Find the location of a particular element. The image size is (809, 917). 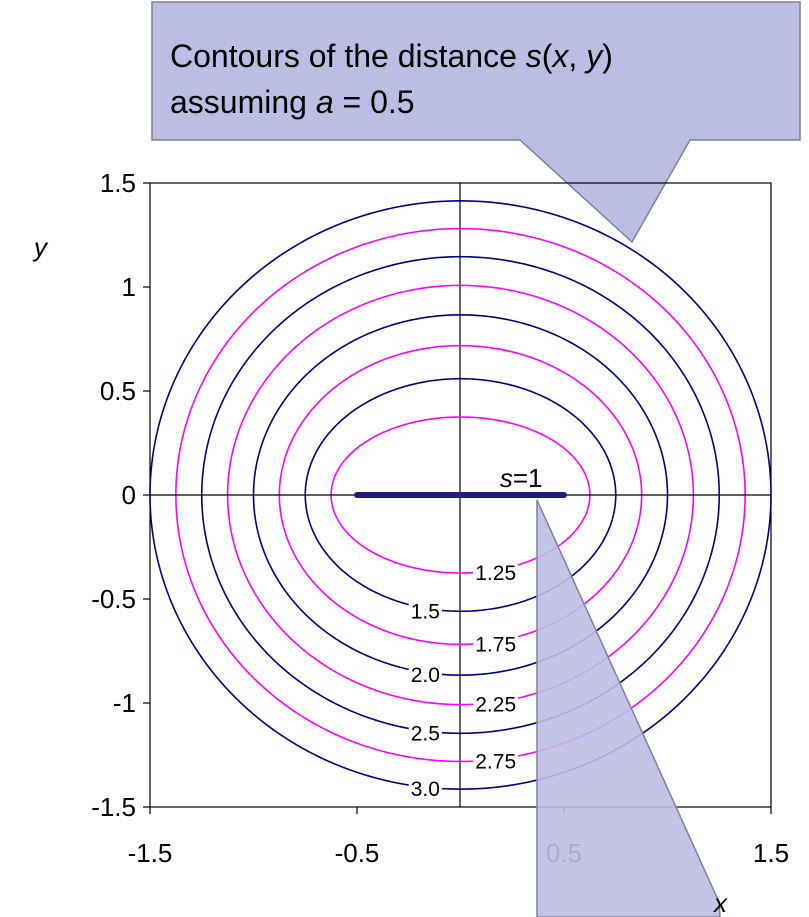

x-tick-label: -0.5 is located at coordinates (357, 853).